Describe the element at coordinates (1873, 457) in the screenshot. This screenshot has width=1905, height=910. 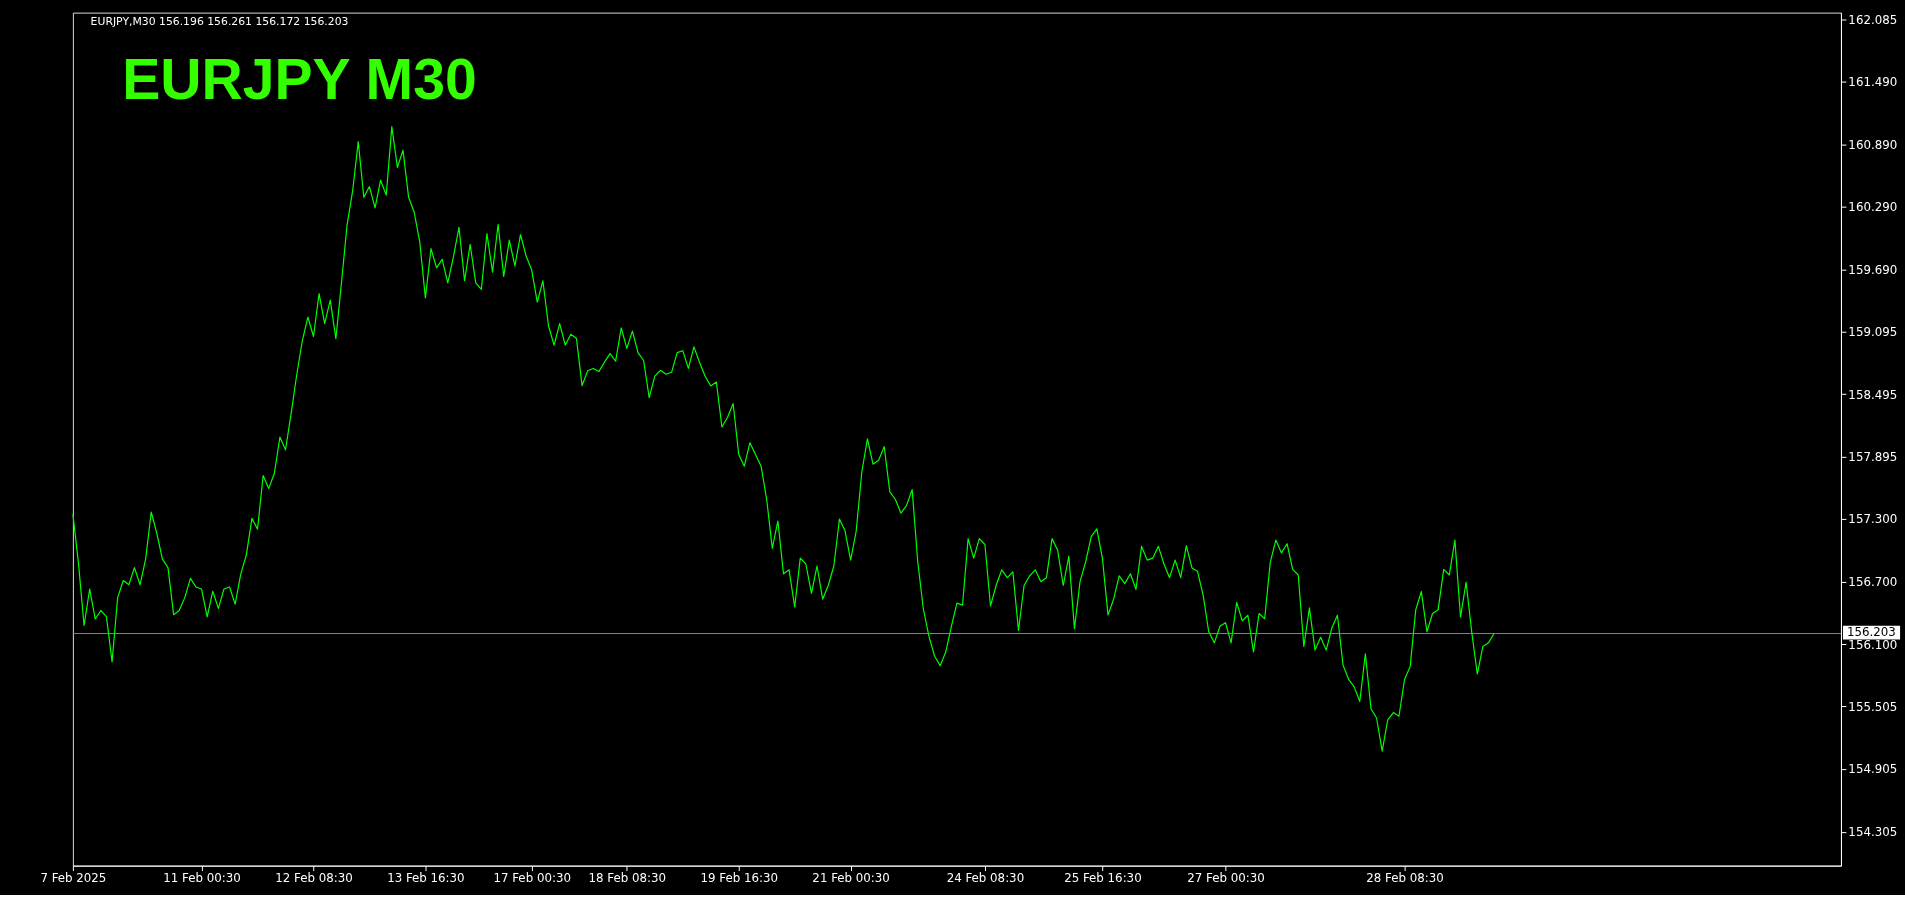
I see `y-tick-label: 157.895` at that location.